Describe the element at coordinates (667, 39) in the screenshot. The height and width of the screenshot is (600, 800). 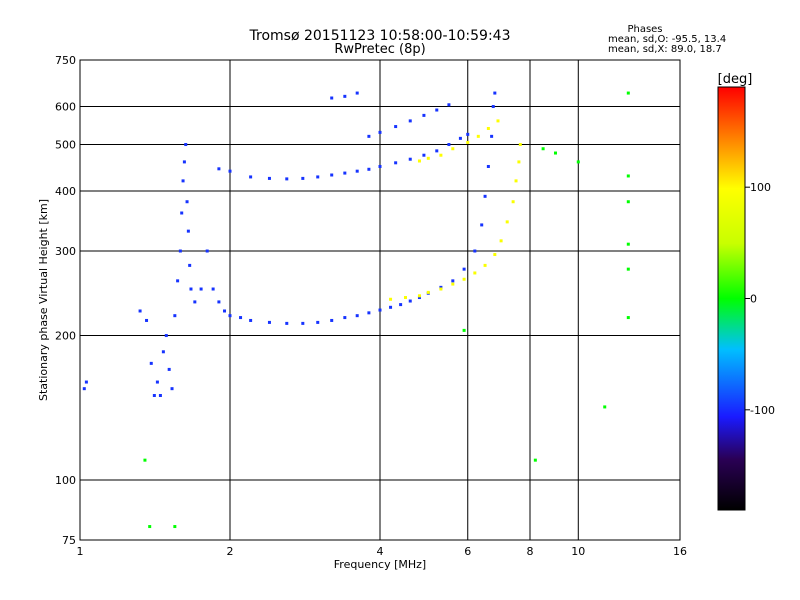
I see `phase-stats-o: mean, sd,O: -95.5, 13.4` at that location.